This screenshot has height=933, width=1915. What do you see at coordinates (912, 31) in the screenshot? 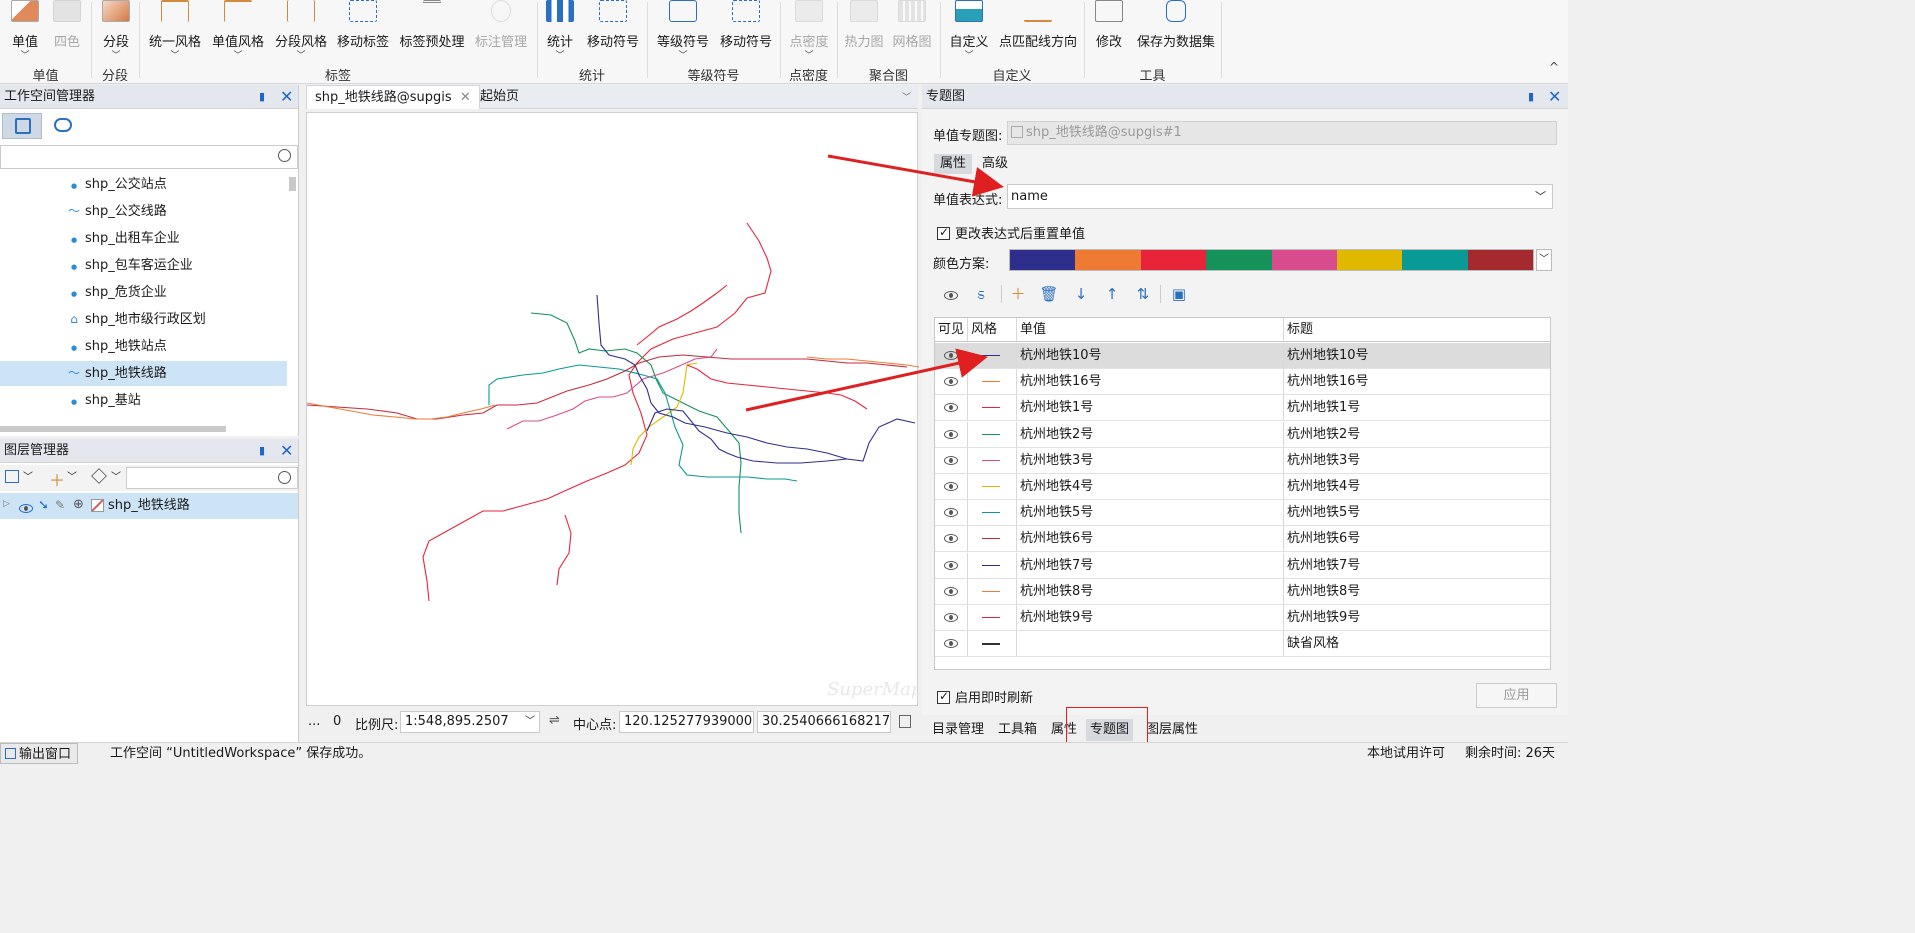
I see `grid-map-button: 网格图` at bounding box center [912, 31].